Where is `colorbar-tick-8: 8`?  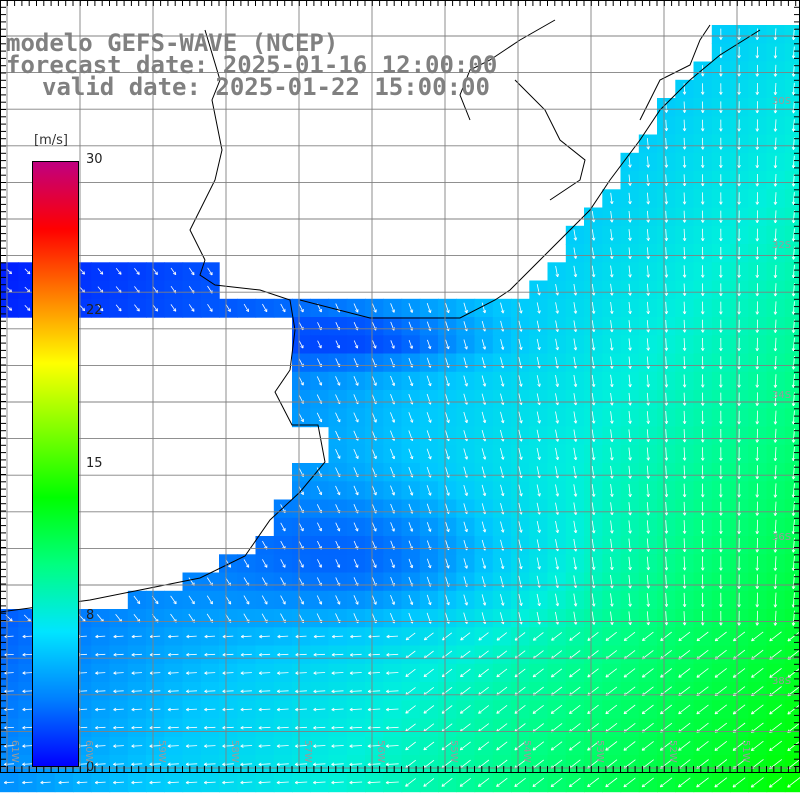
colorbar-tick-8: 8 is located at coordinates (90, 615).